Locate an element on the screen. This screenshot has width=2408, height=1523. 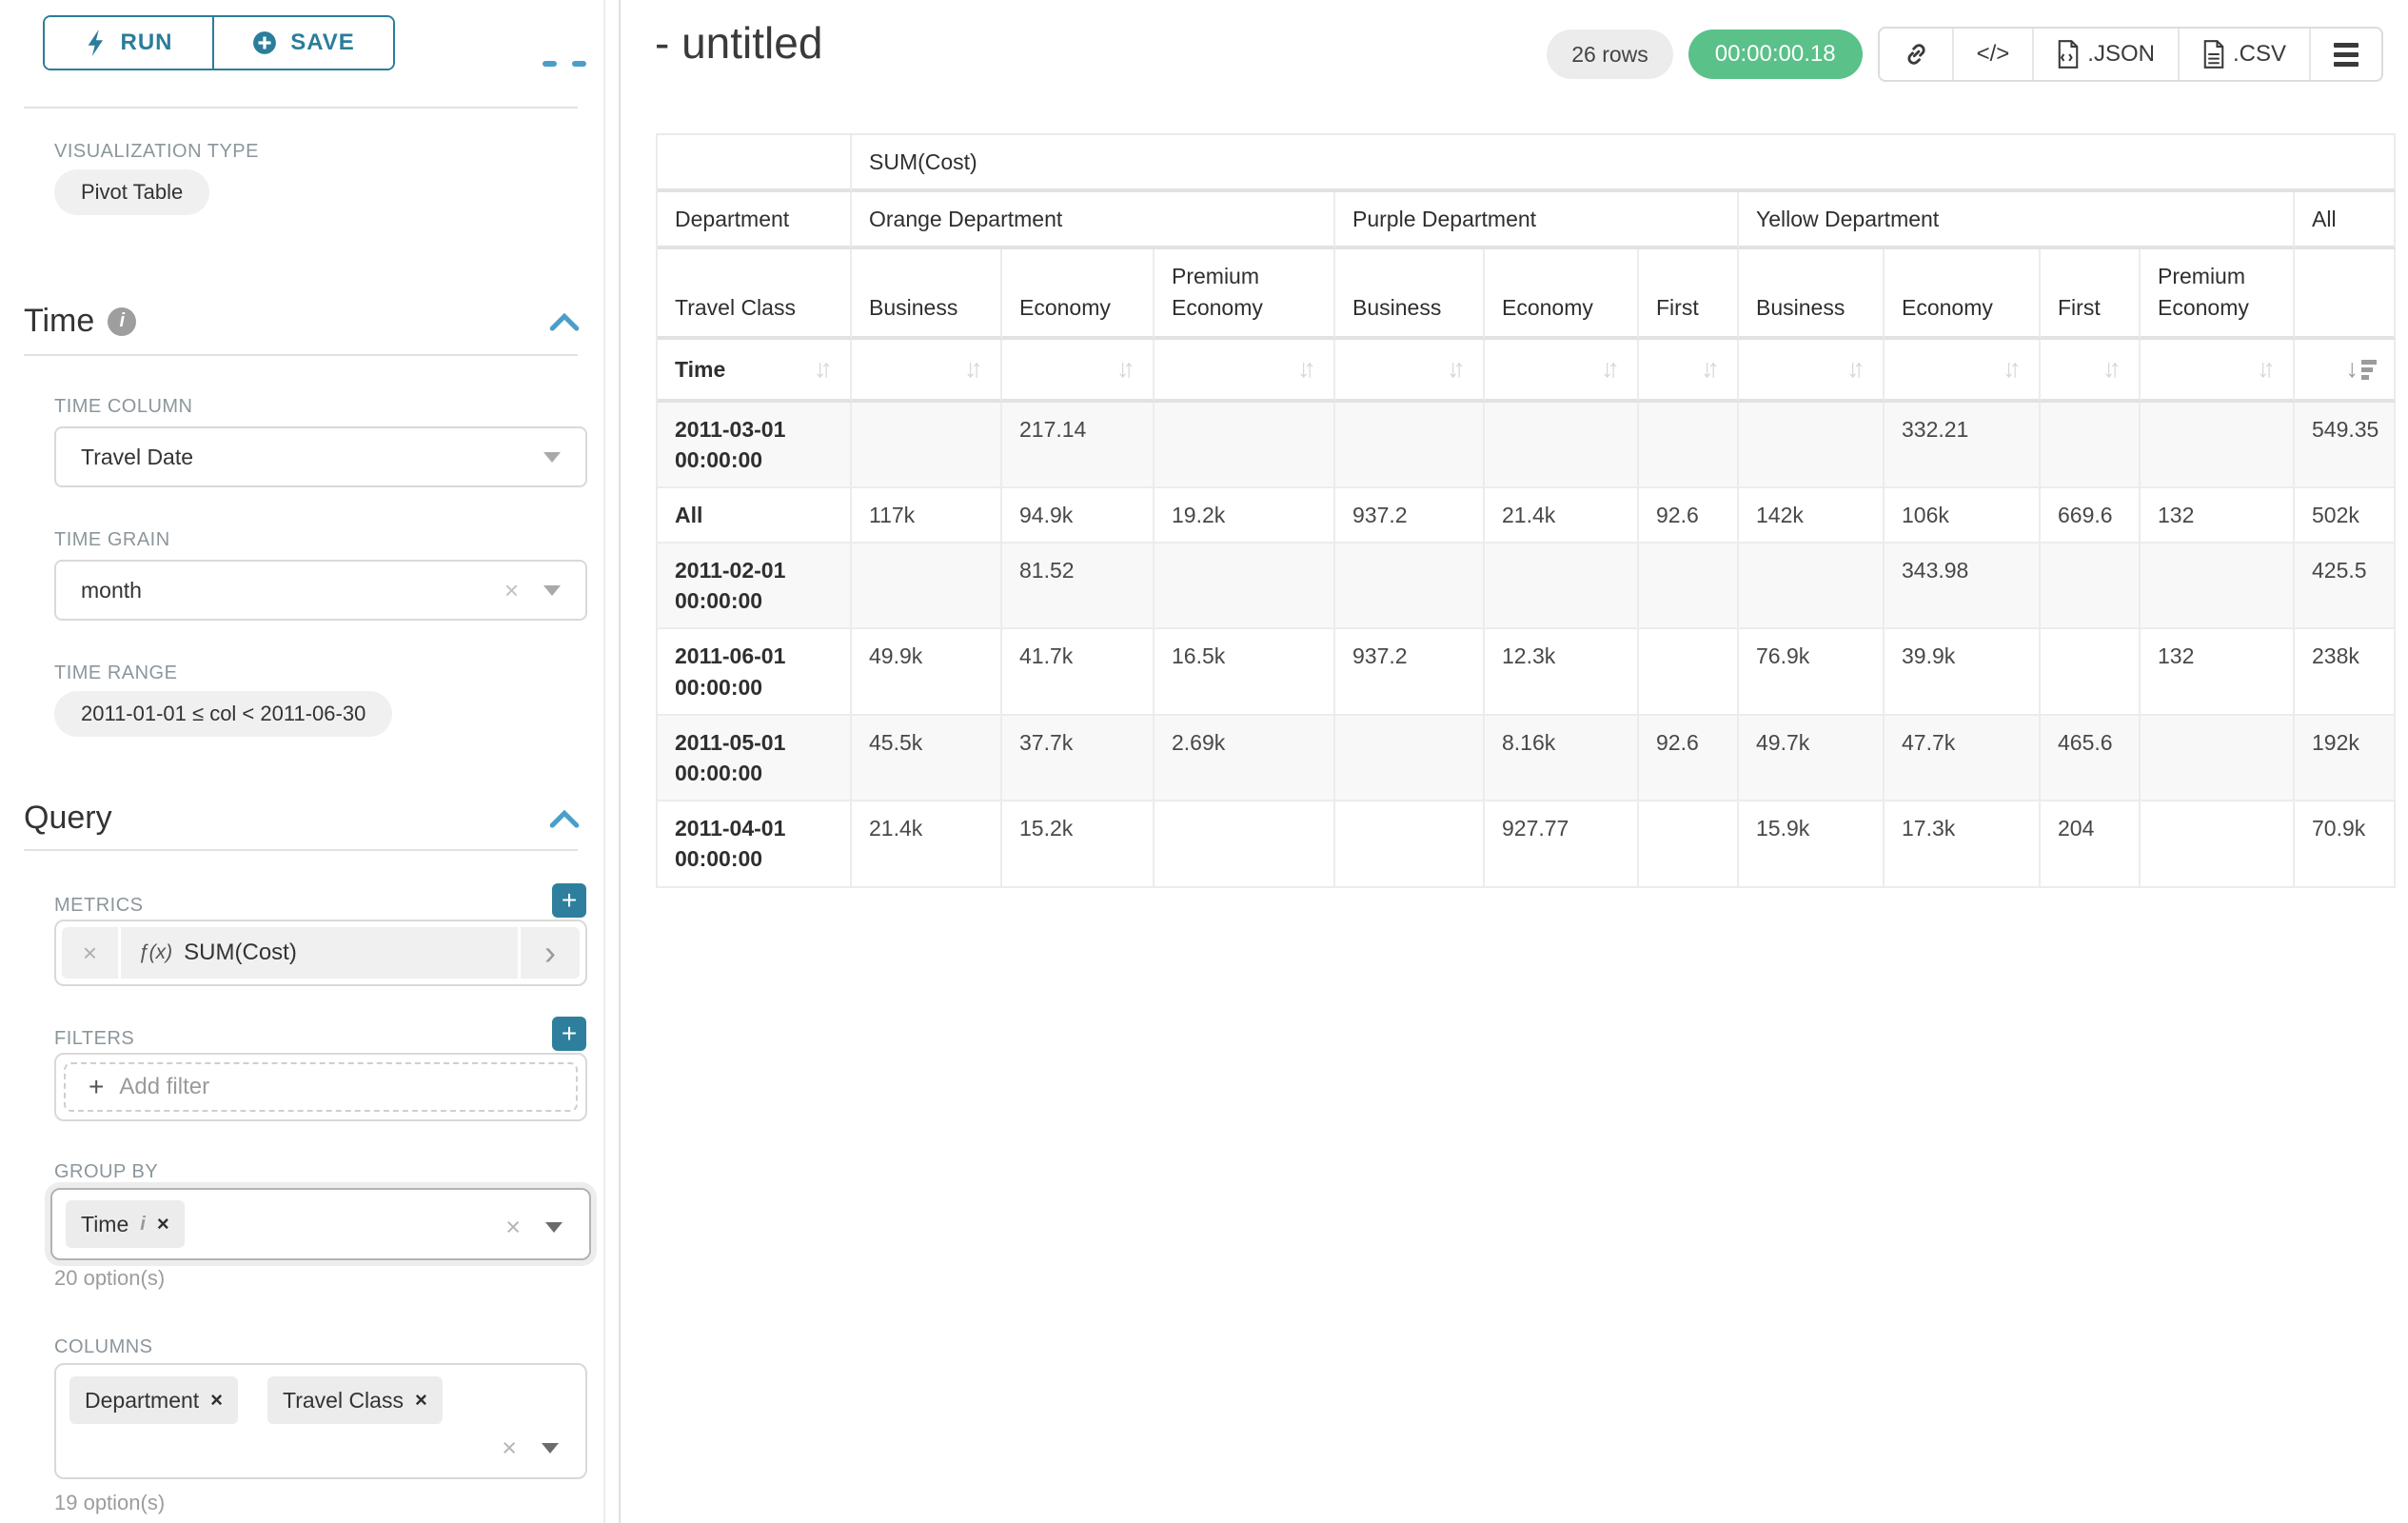
link-icon is located at coordinates (1916, 55).